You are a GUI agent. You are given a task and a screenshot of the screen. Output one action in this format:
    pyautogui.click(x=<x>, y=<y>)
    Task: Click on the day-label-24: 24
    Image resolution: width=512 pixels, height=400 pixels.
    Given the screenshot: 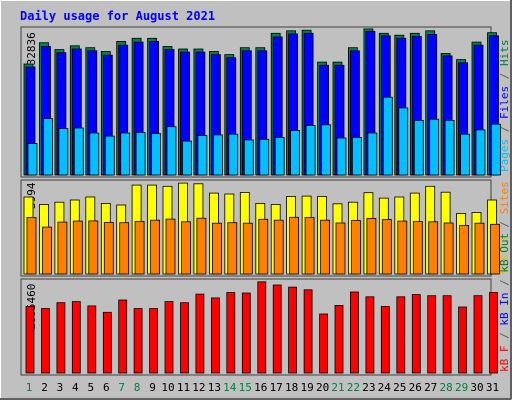 What is the action you would take?
    pyautogui.click(x=385, y=387)
    